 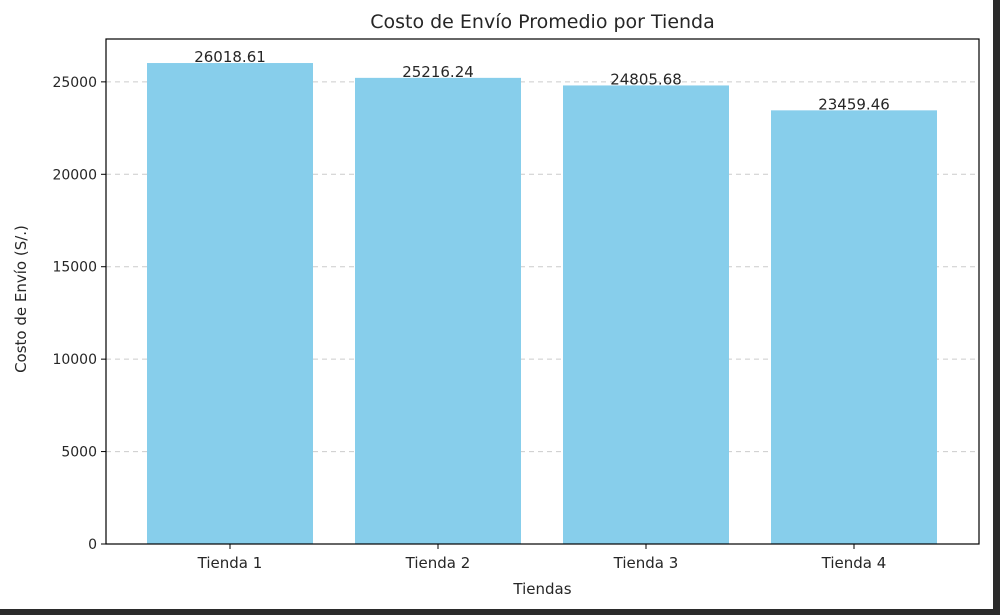 I want to click on x-axis-label: Tiendas, so click(x=541, y=589).